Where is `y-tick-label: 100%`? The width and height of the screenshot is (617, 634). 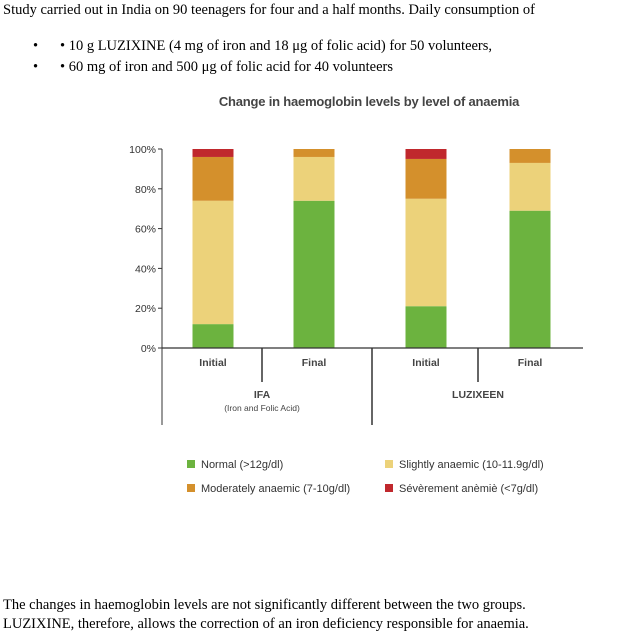 y-tick-label: 100% is located at coordinates (142, 150).